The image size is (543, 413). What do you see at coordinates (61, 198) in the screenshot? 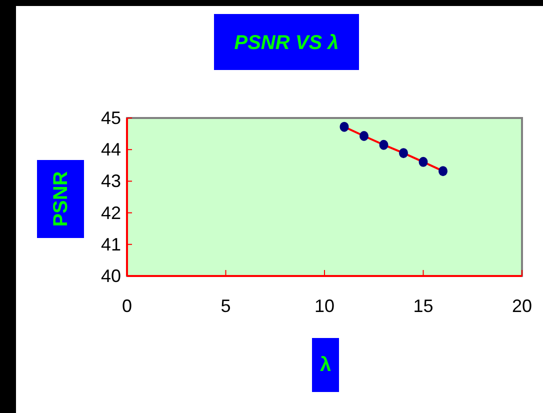
I see `y-axis-title: PSNR` at bounding box center [61, 198].